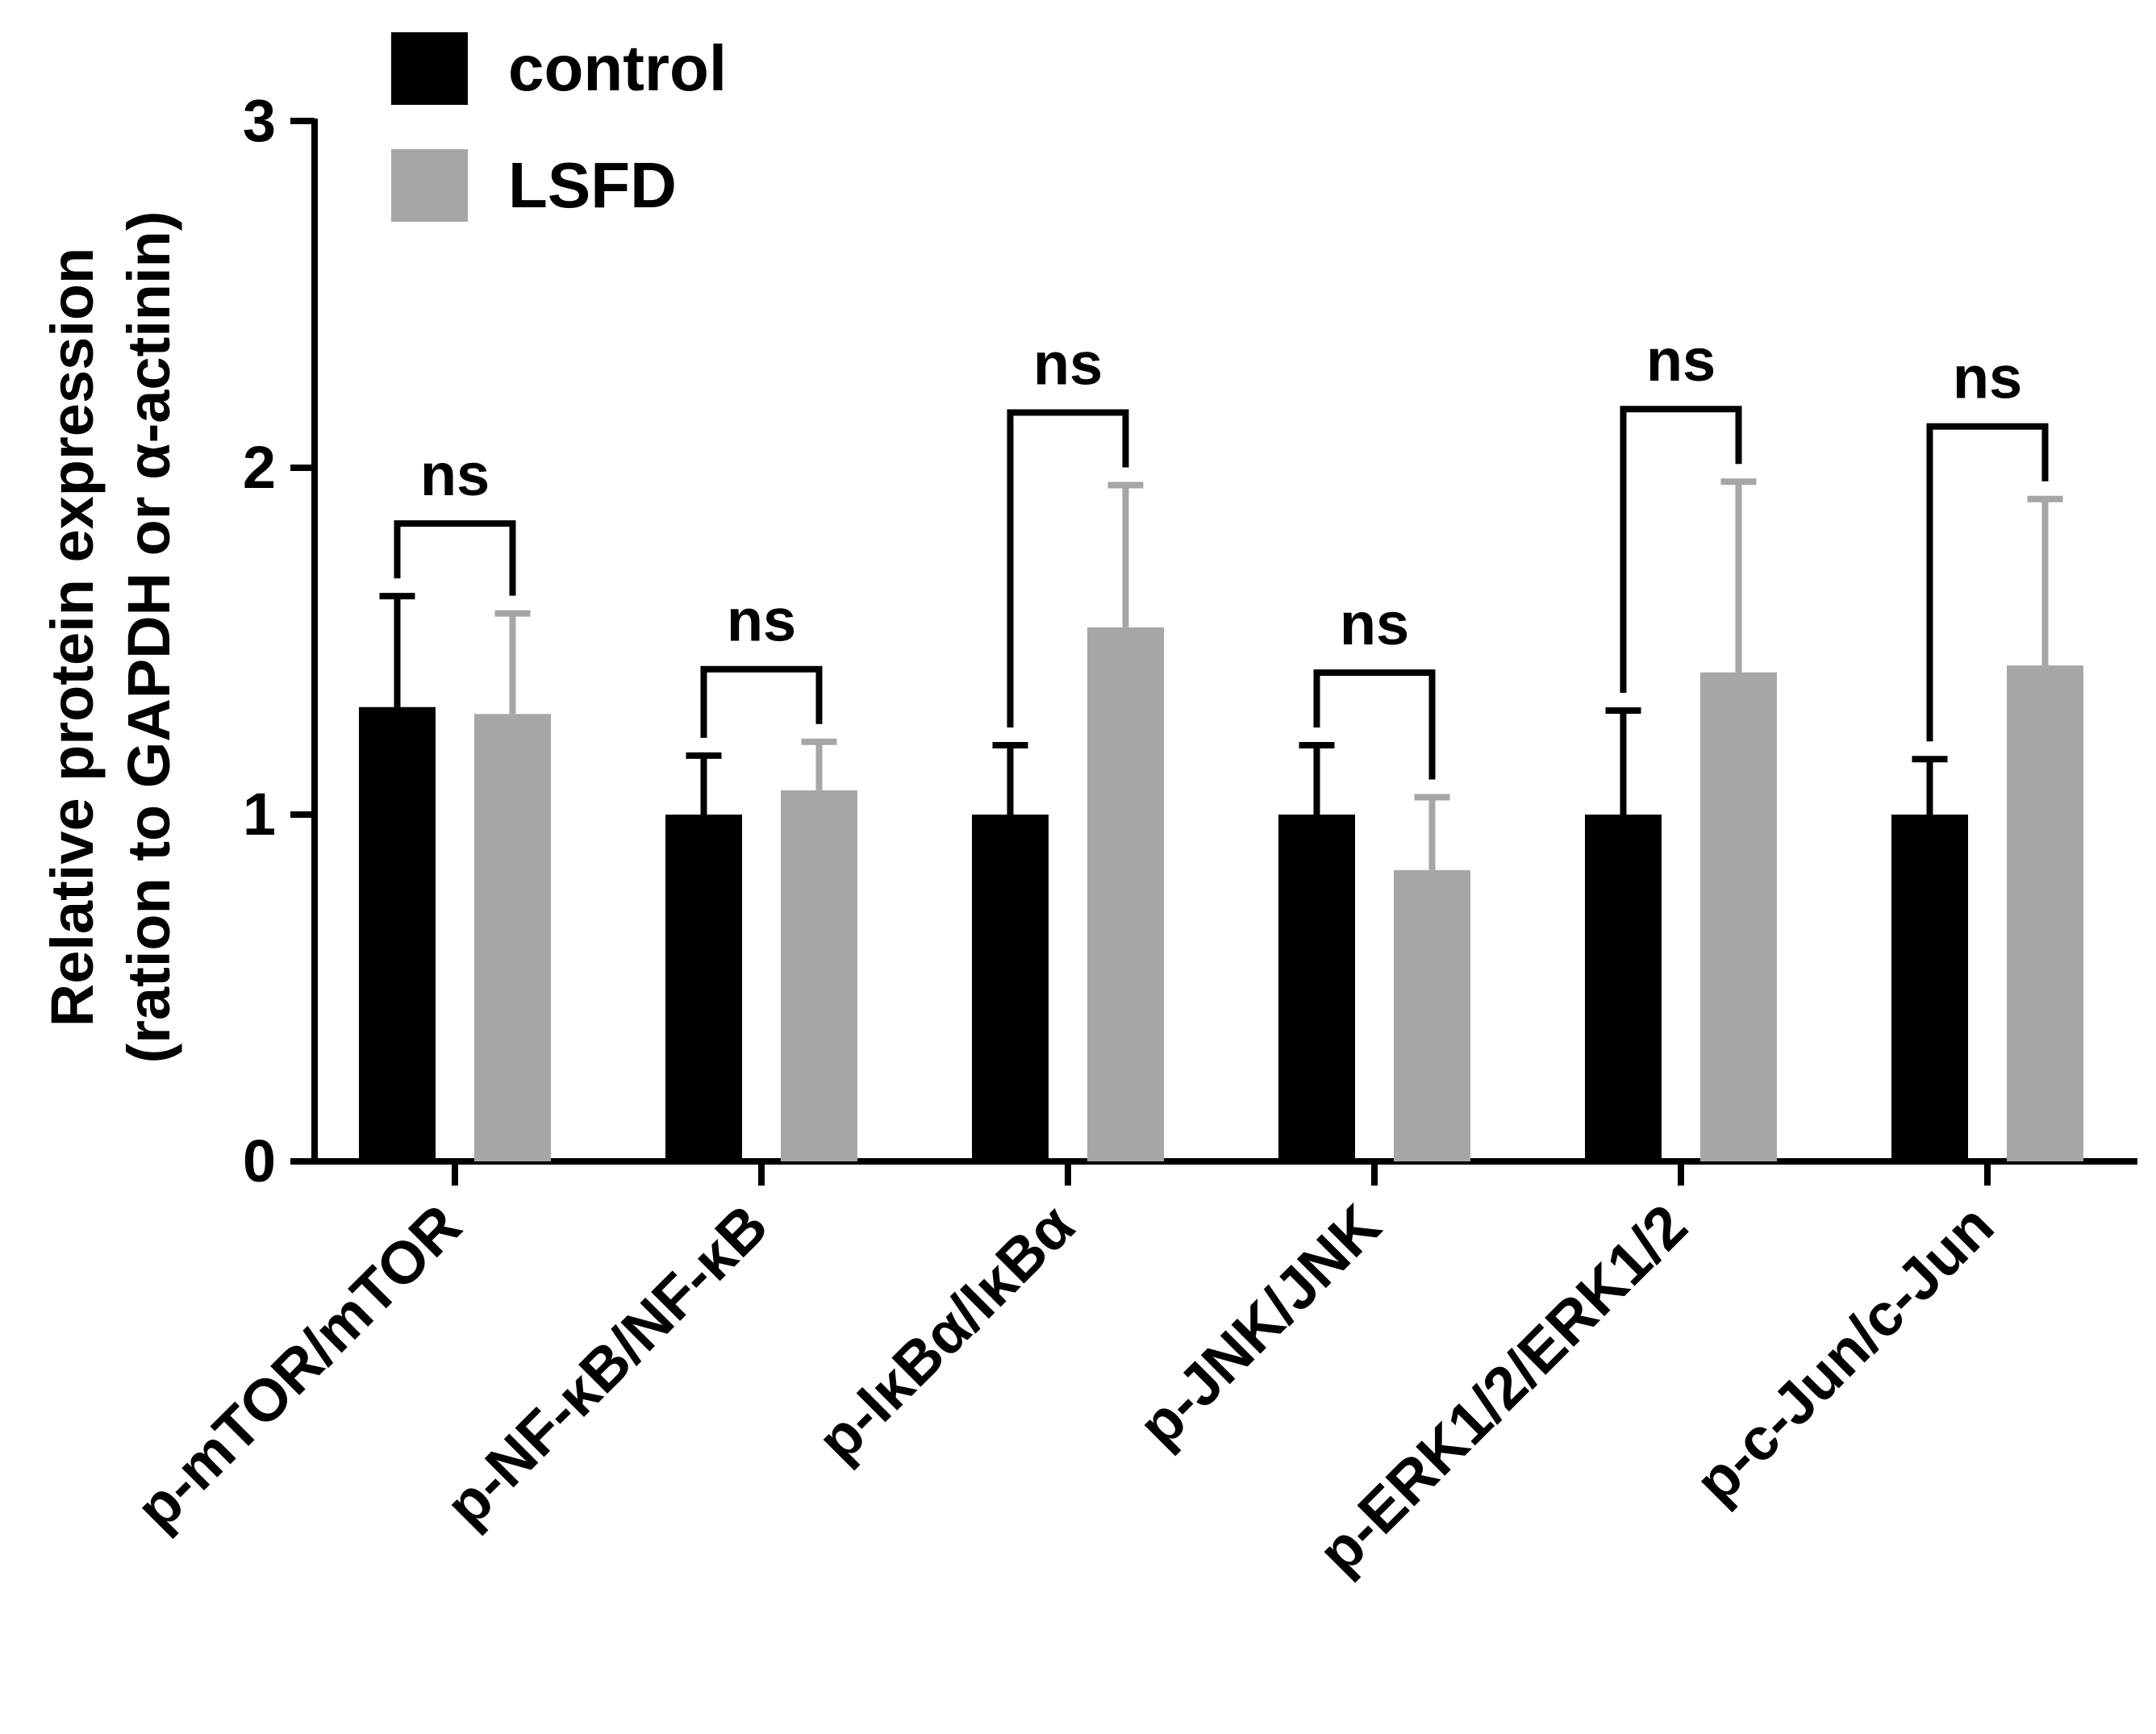  Describe the element at coordinates (429, 185) in the screenshot. I see `legend-swatch-lsfd` at that location.